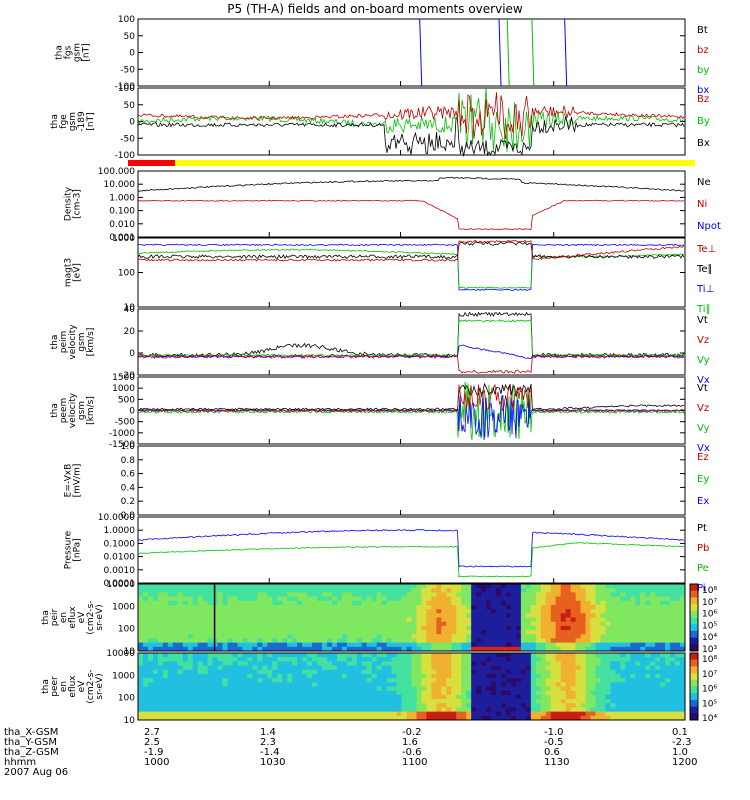 The height and width of the screenshot is (800, 750). I want to click on status-bar-red, so click(151, 163).